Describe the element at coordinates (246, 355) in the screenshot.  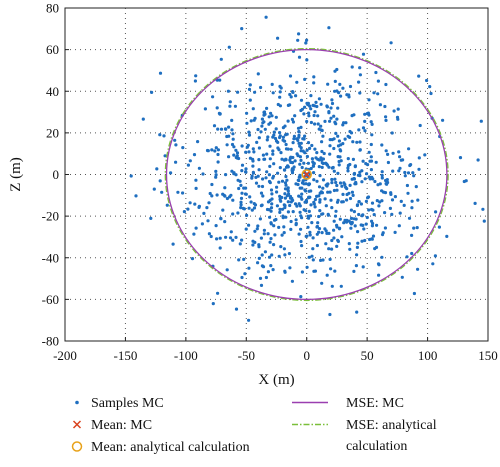
I see `x-tick-label: -50` at that location.